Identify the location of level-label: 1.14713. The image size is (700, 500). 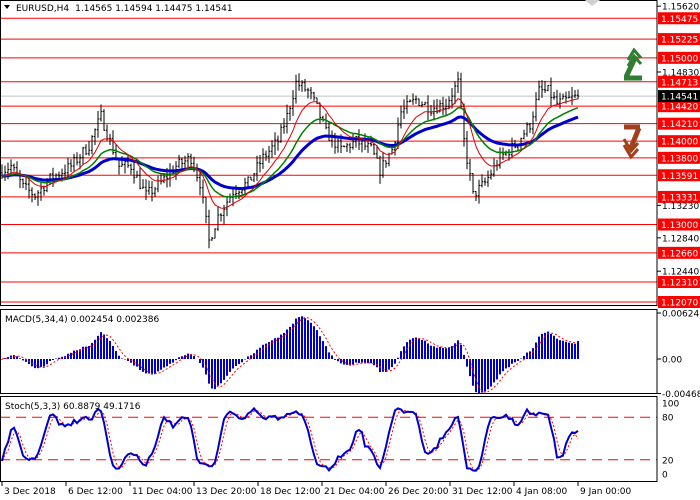
(679, 83).